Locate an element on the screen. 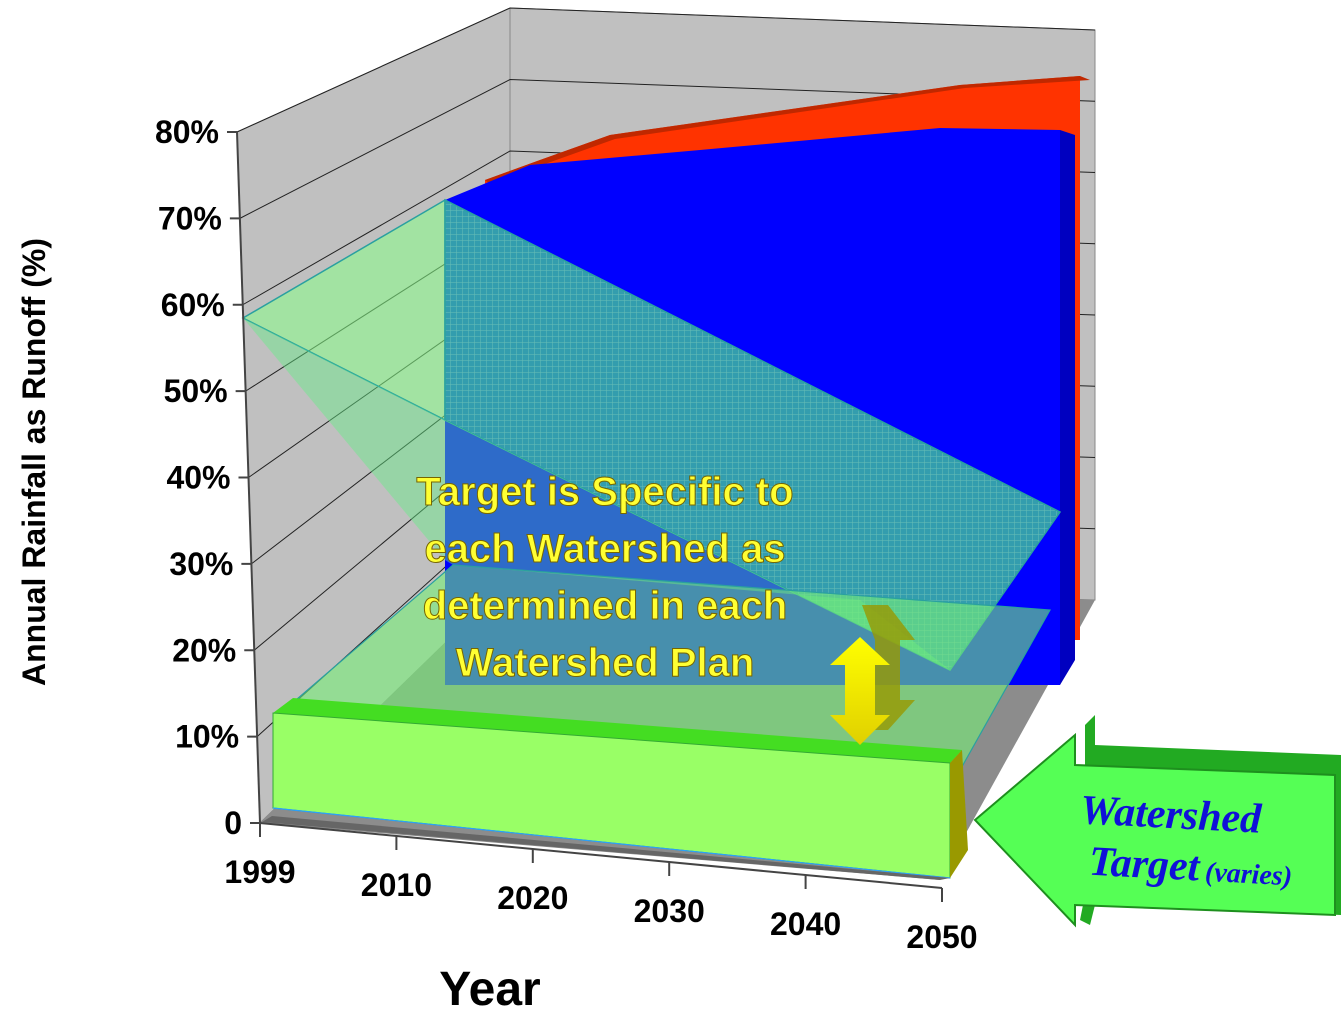 Image resolution: width=1341 pixels, height=1015 pixels. target-varies-note: (varies) is located at coordinates (1248, 875).